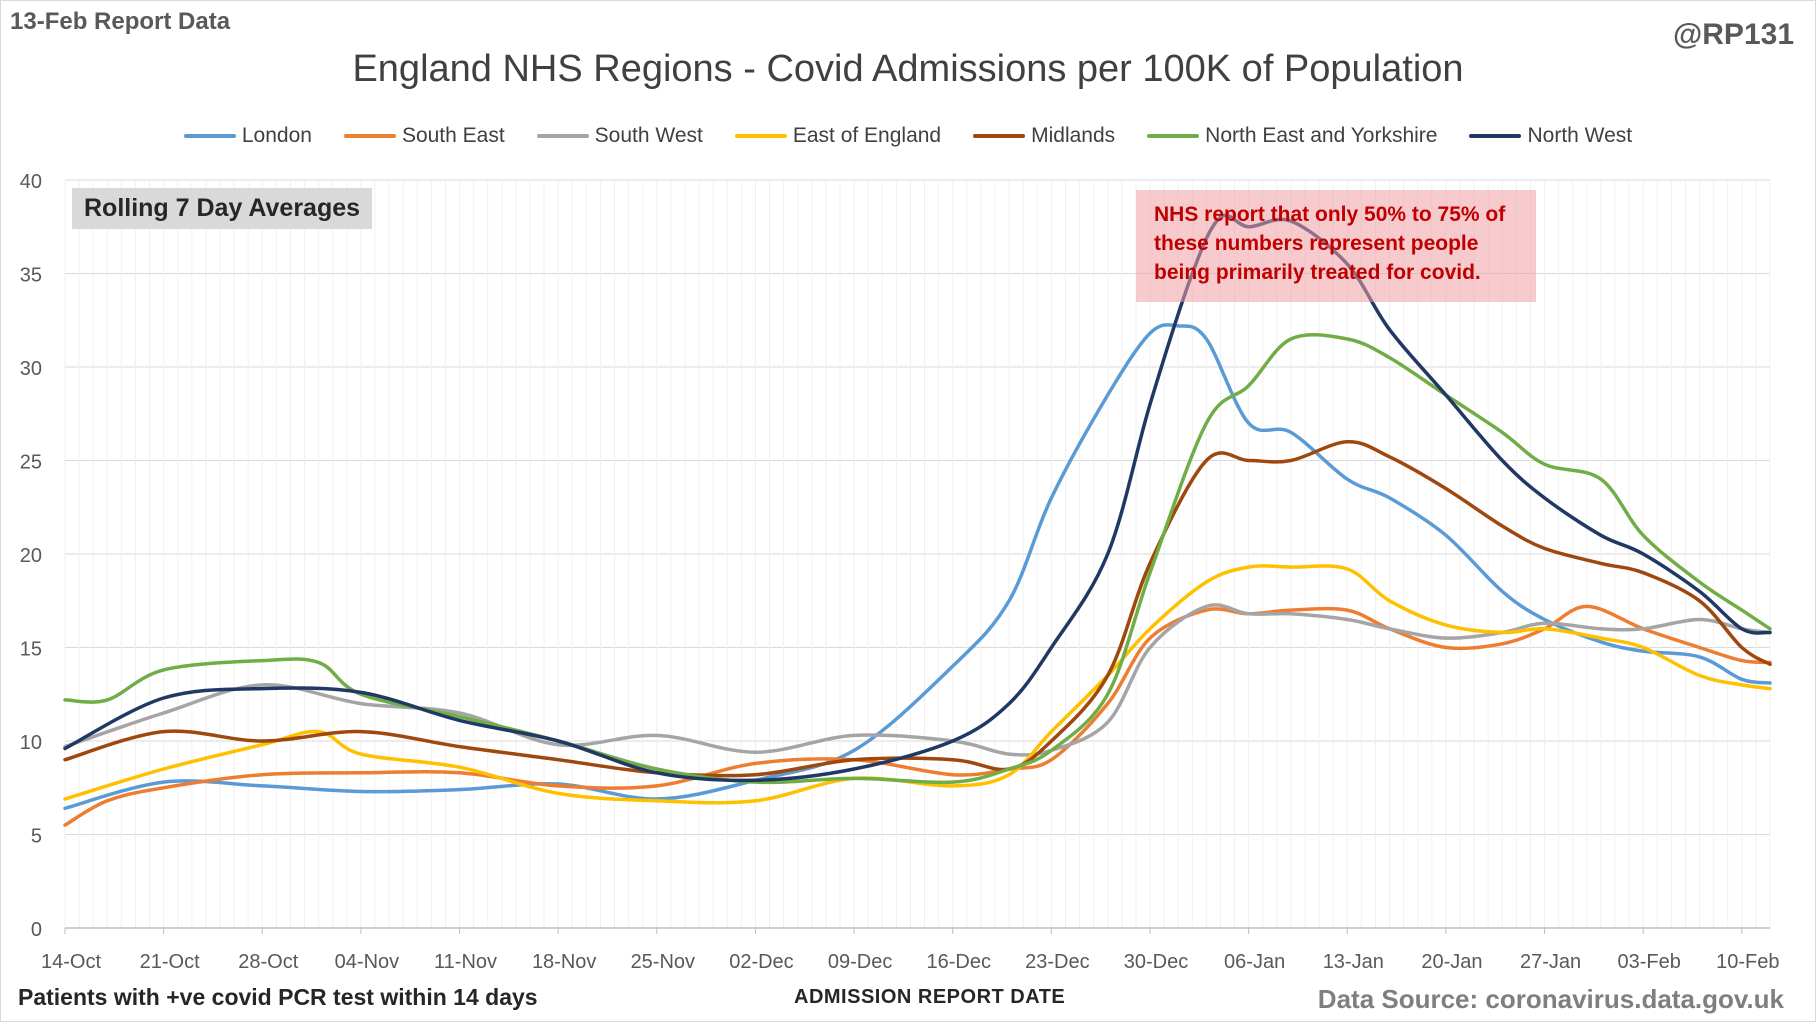  I want to click on x-tick-label: 20-Jan, so click(1451, 962).